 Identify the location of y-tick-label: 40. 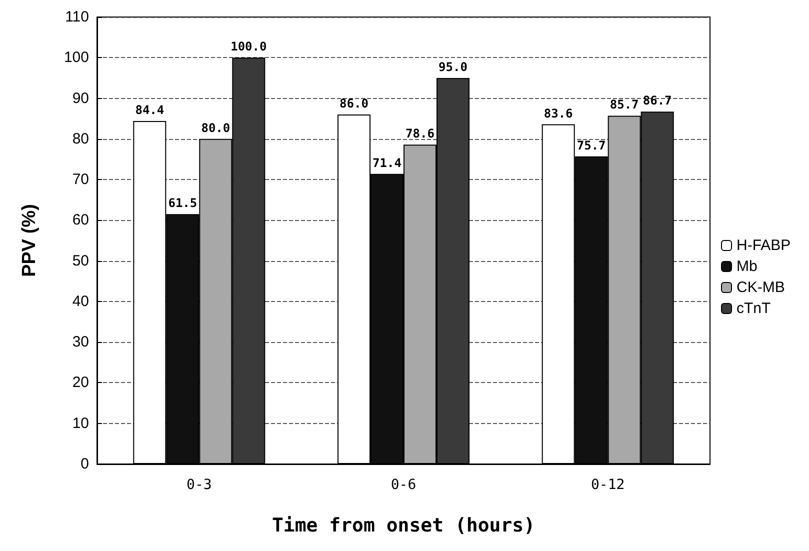
(80, 301).